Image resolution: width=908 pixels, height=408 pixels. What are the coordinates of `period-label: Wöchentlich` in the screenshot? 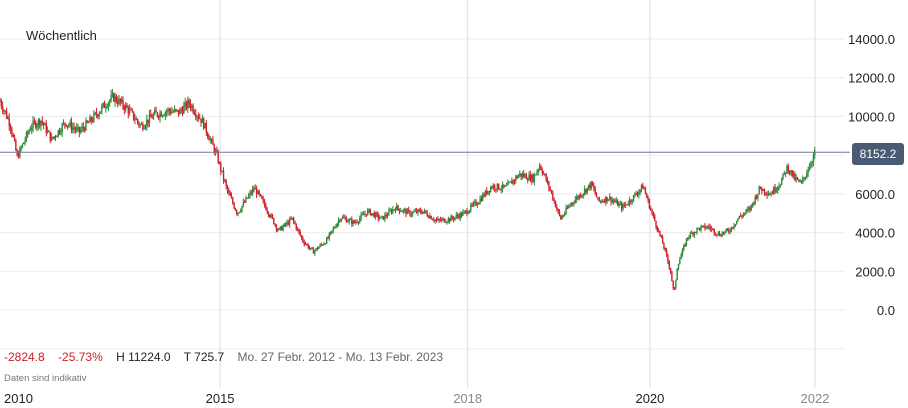 It's located at (61, 35).